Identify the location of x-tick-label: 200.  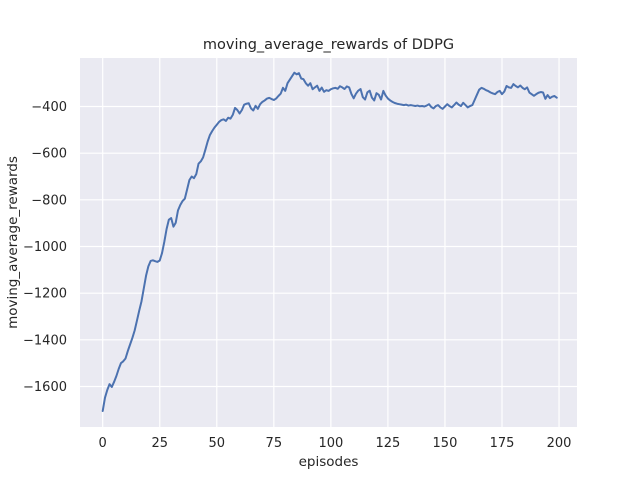
(559, 443).